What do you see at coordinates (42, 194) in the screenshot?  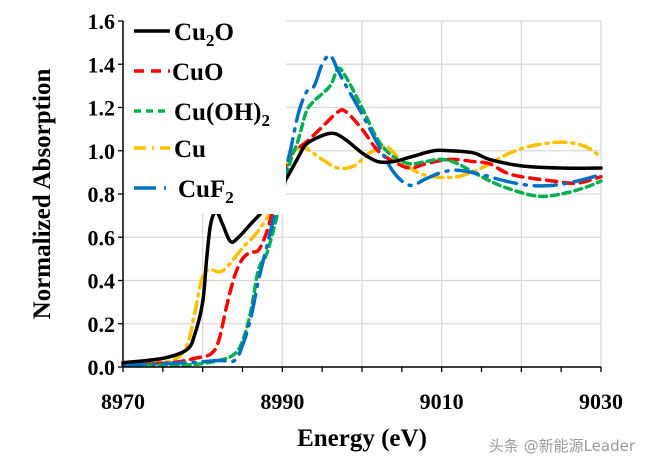 I see `y-axis-label: Normalized Absorption` at bounding box center [42, 194].